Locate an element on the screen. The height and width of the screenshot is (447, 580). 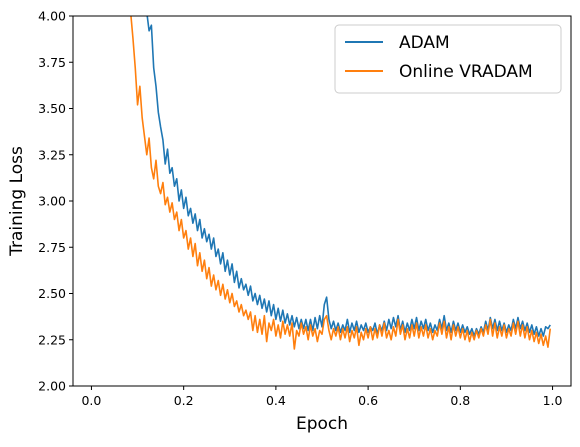
x-tick-label: 0.0 is located at coordinates (91, 400).